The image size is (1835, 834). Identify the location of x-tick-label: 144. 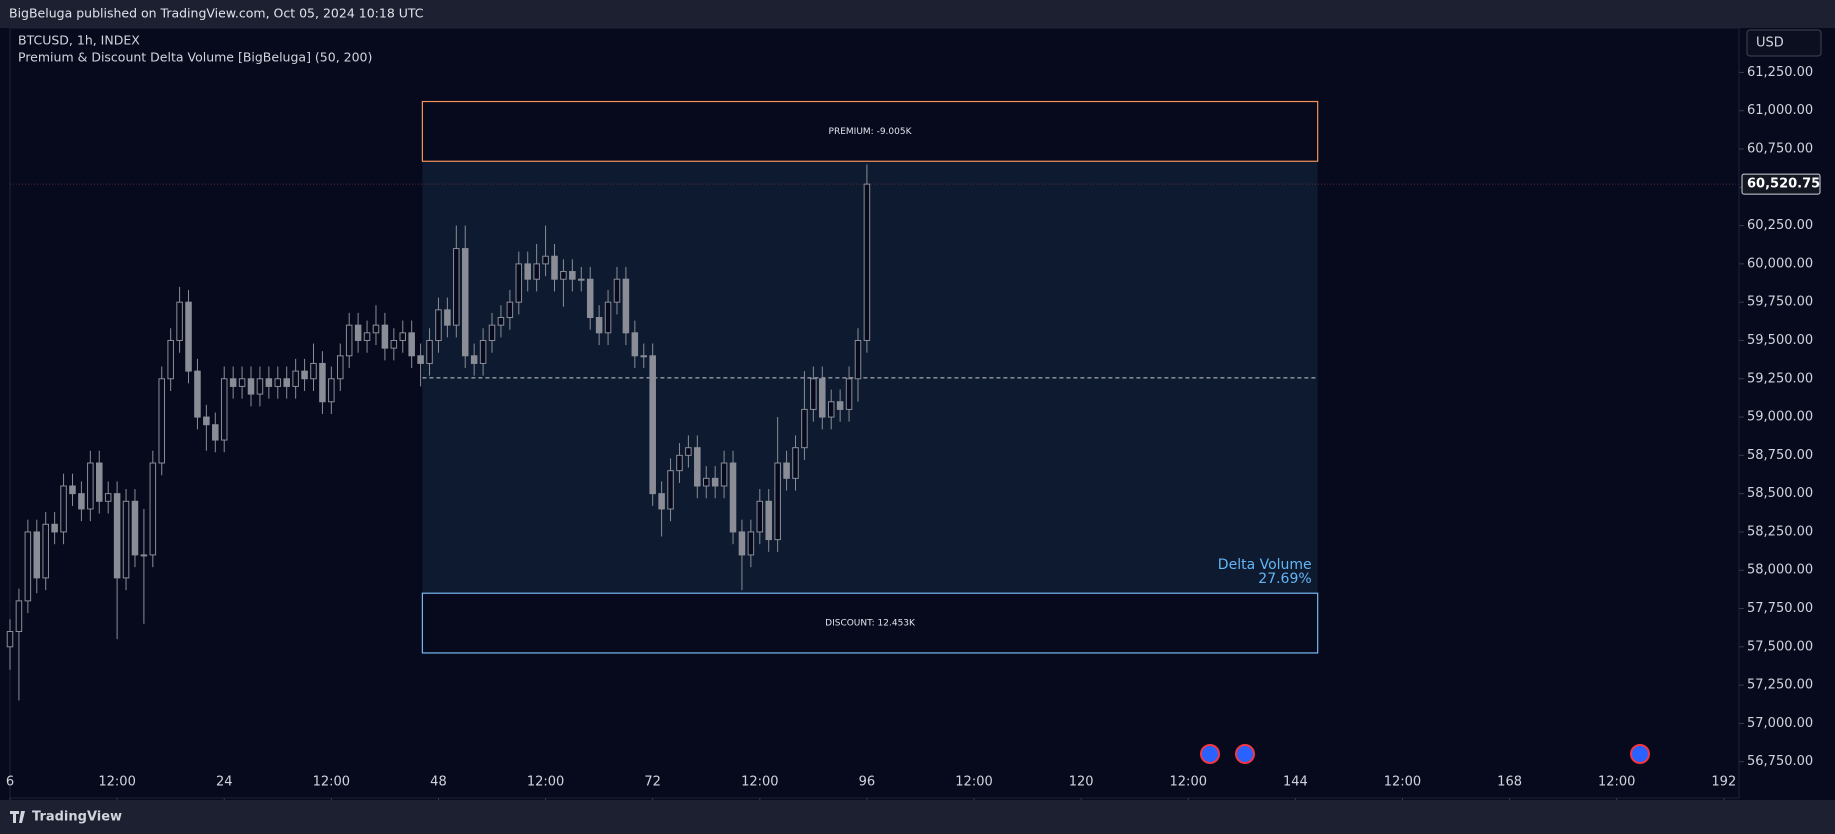
(1295, 782).